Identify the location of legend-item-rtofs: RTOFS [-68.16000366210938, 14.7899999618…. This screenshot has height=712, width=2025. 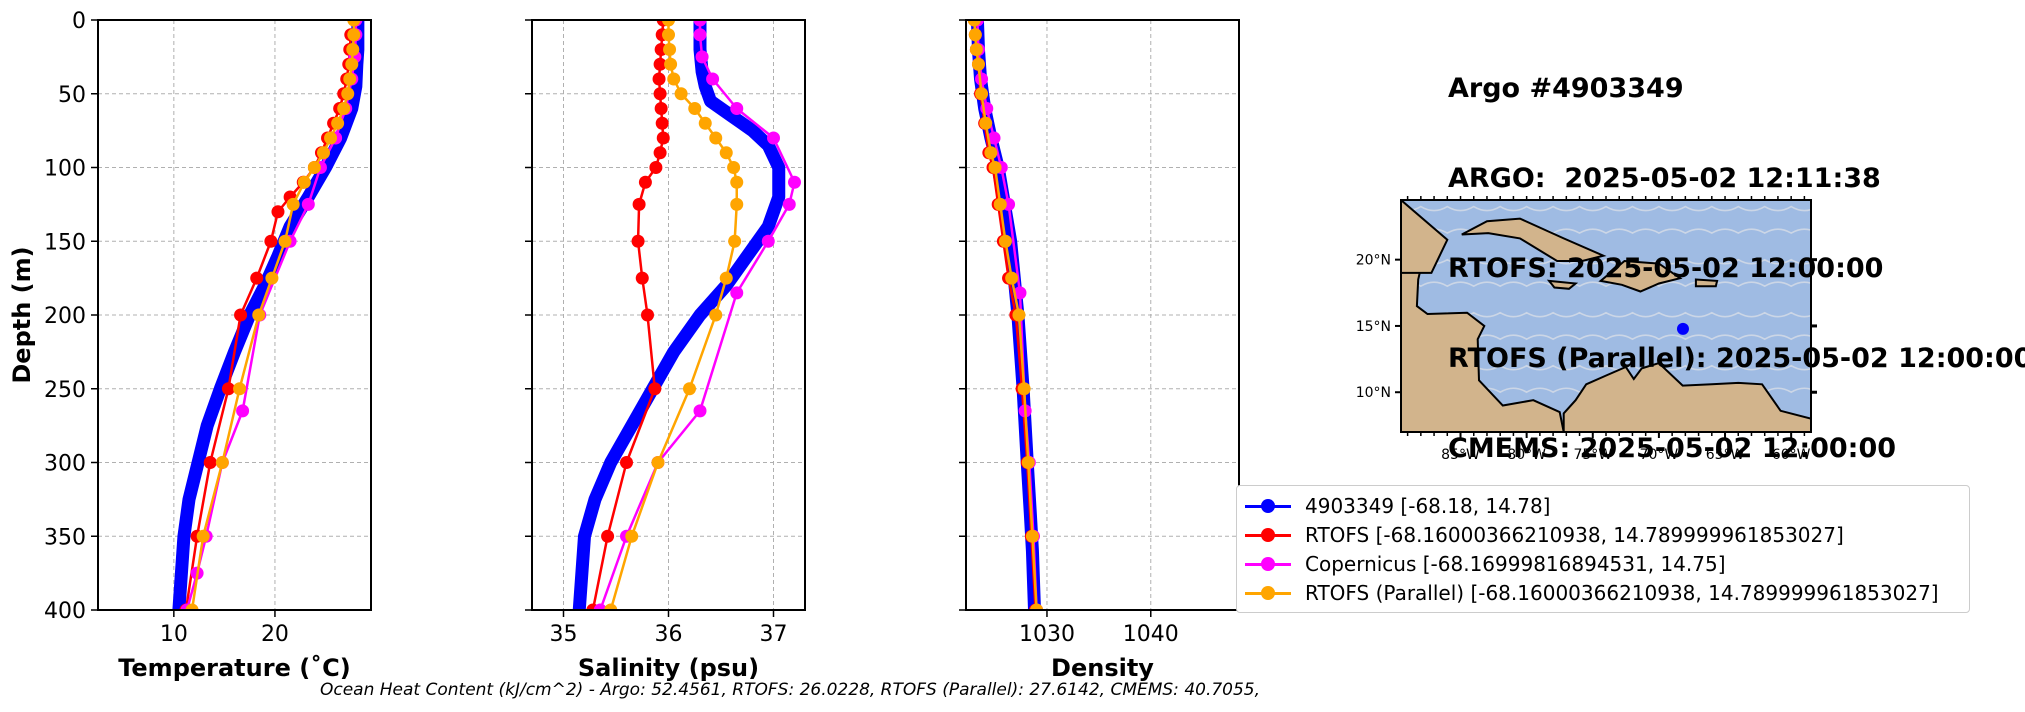
(1544, 535).